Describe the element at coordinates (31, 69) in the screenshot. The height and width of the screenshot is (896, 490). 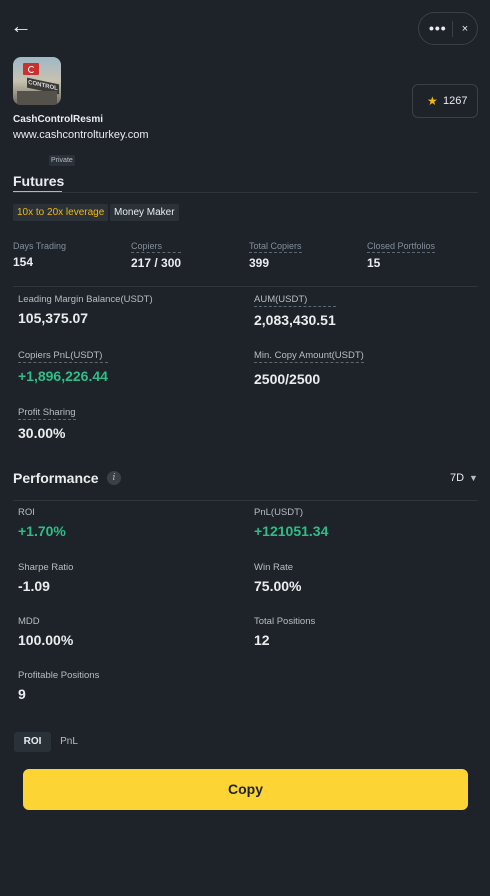
I see `turkey-flag-icon` at that location.